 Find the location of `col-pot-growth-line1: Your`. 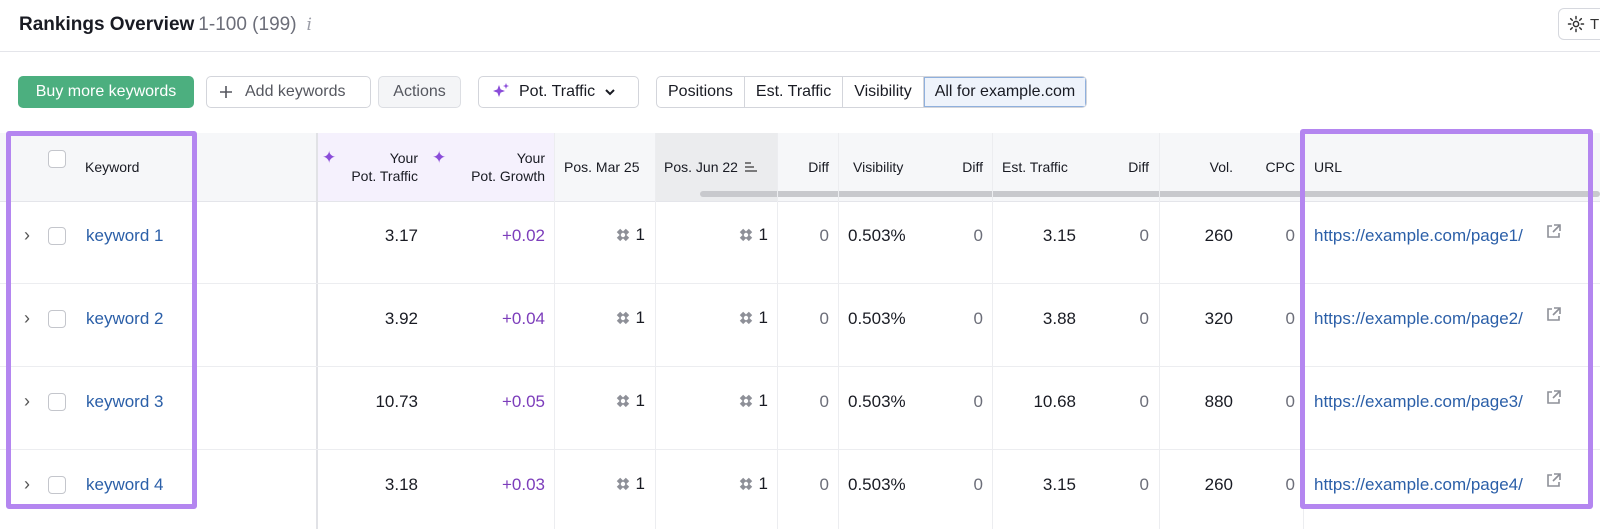

col-pot-growth-line1: Your is located at coordinates (530, 158).